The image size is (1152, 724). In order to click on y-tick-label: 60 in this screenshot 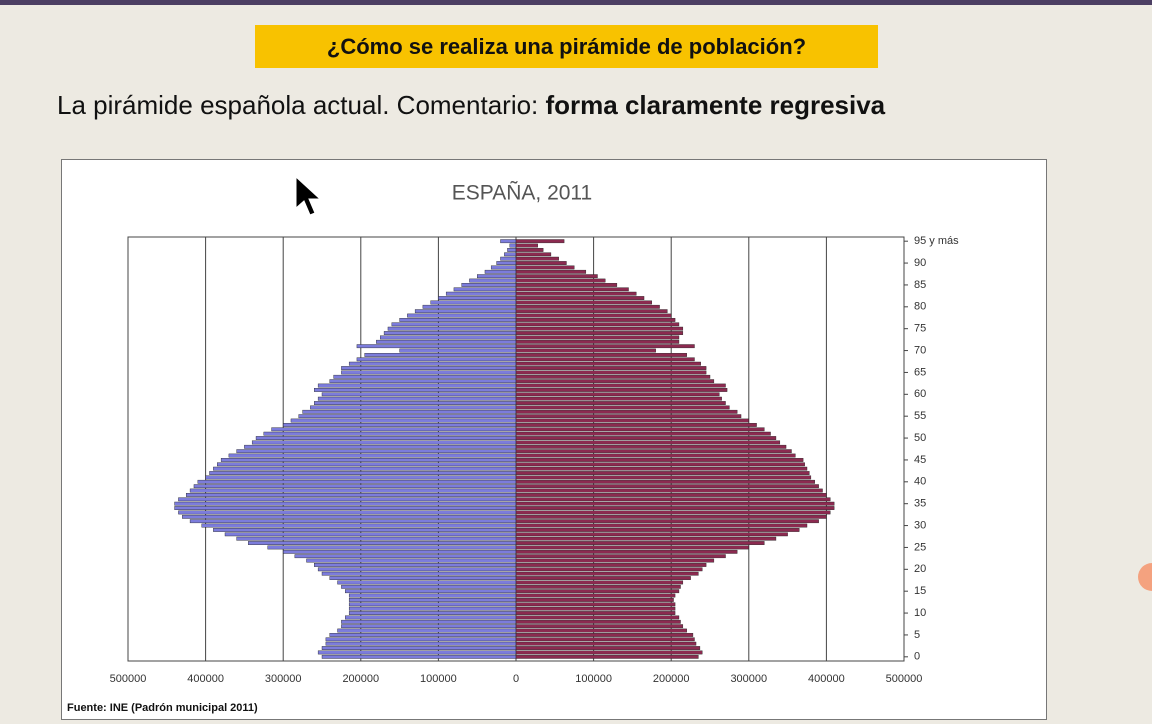, I will do `click(920, 394)`.